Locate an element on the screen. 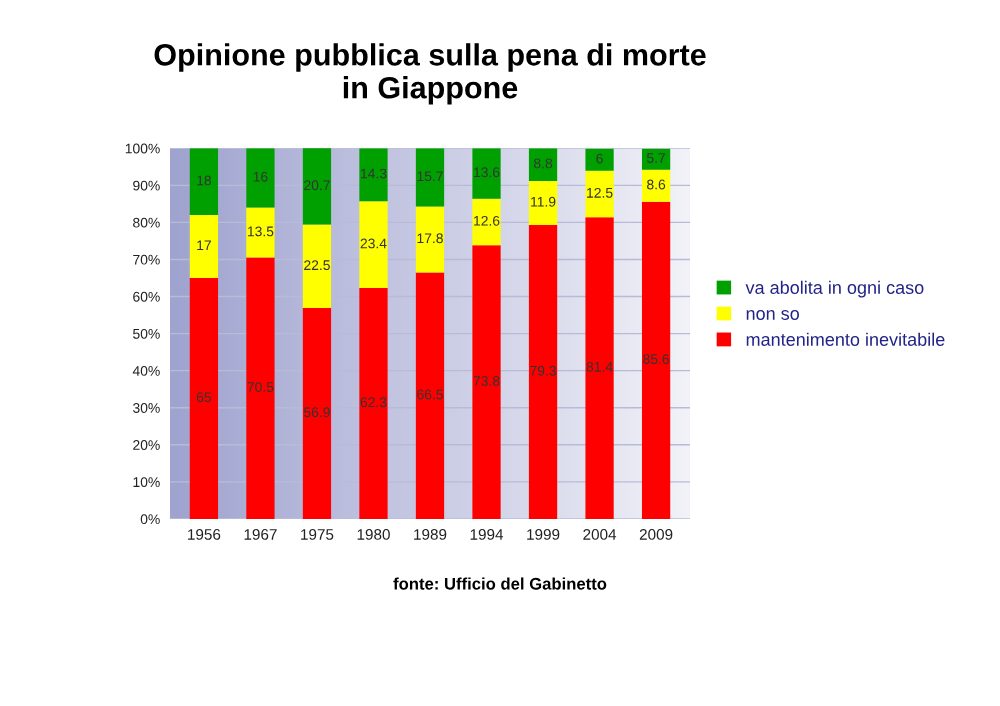 This screenshot has height=706, width=1000. legend-label: va abolita in ogni caso is located at coordinates (834, 289).